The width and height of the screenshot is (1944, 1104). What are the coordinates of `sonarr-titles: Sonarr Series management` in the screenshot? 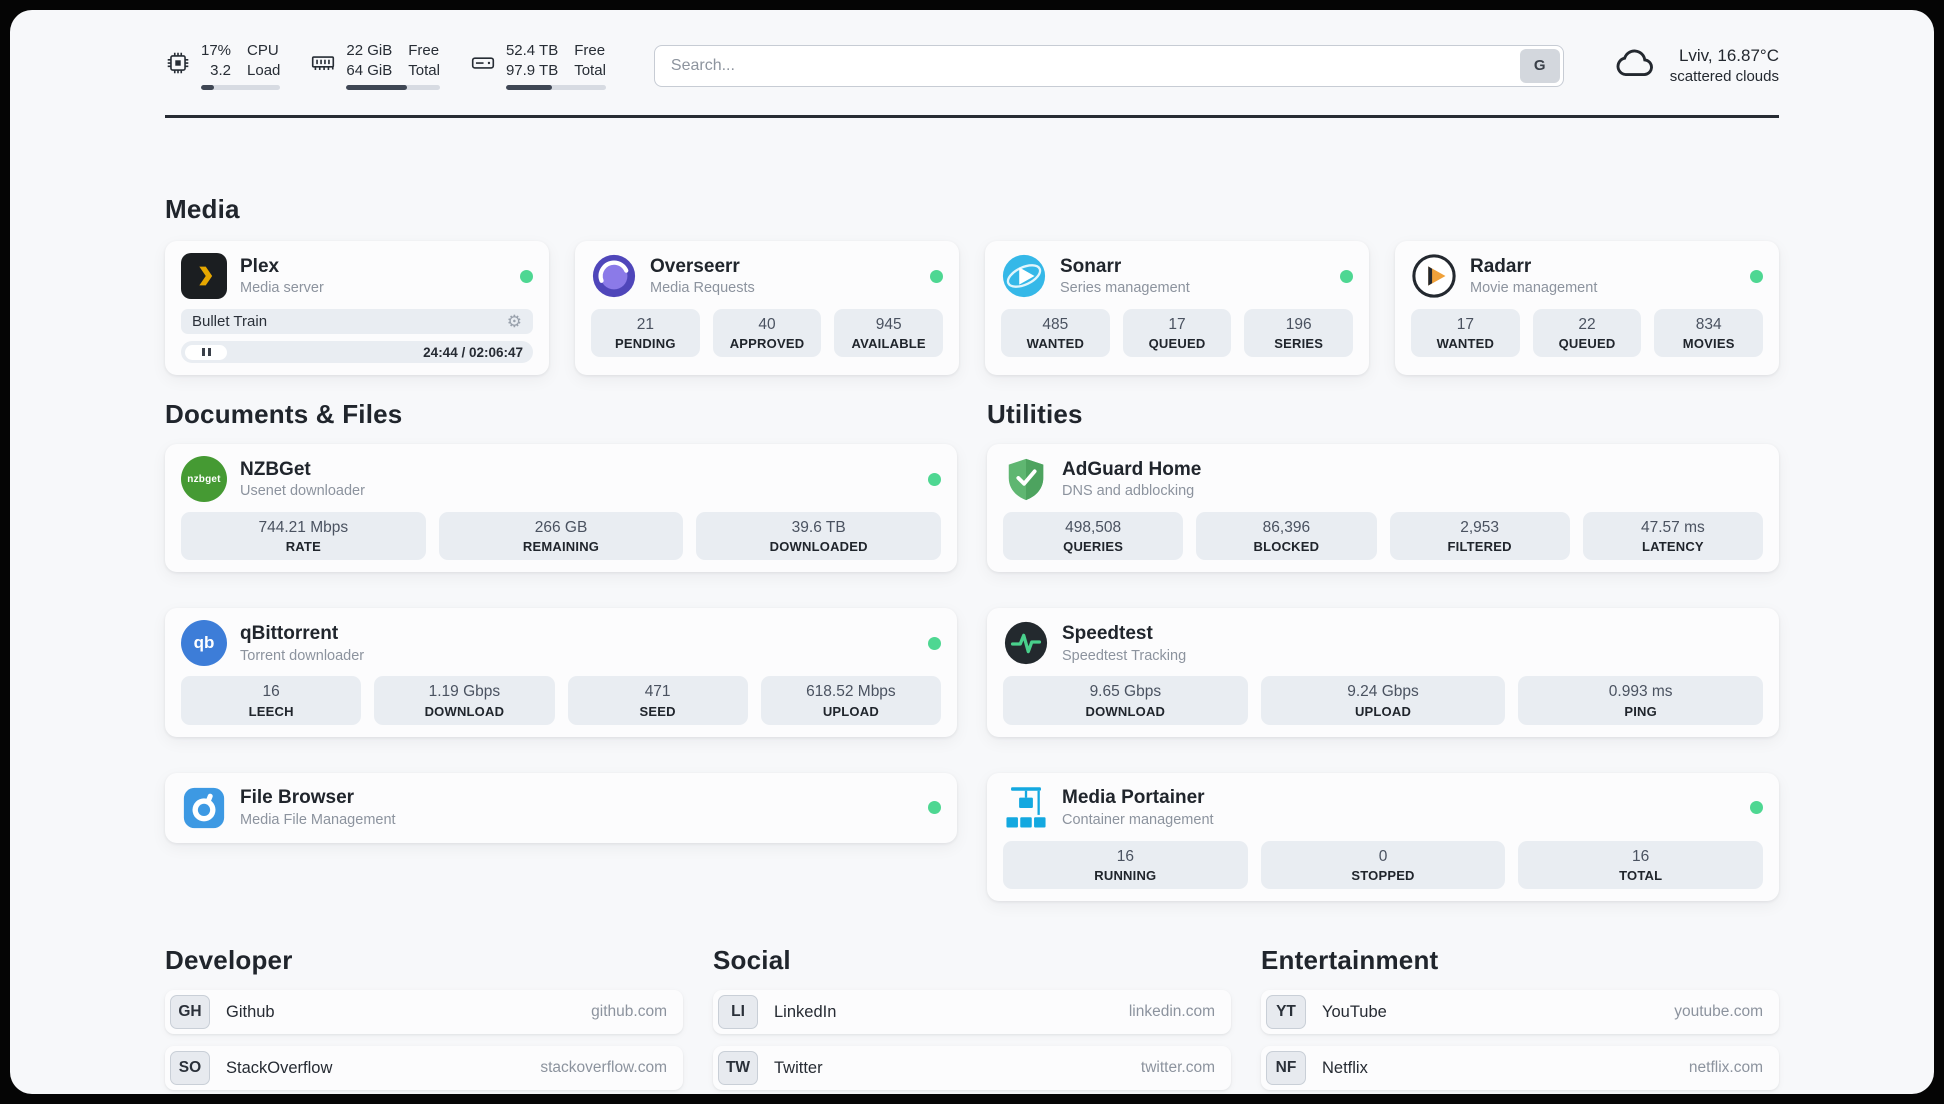 It's located at (1125, 276).